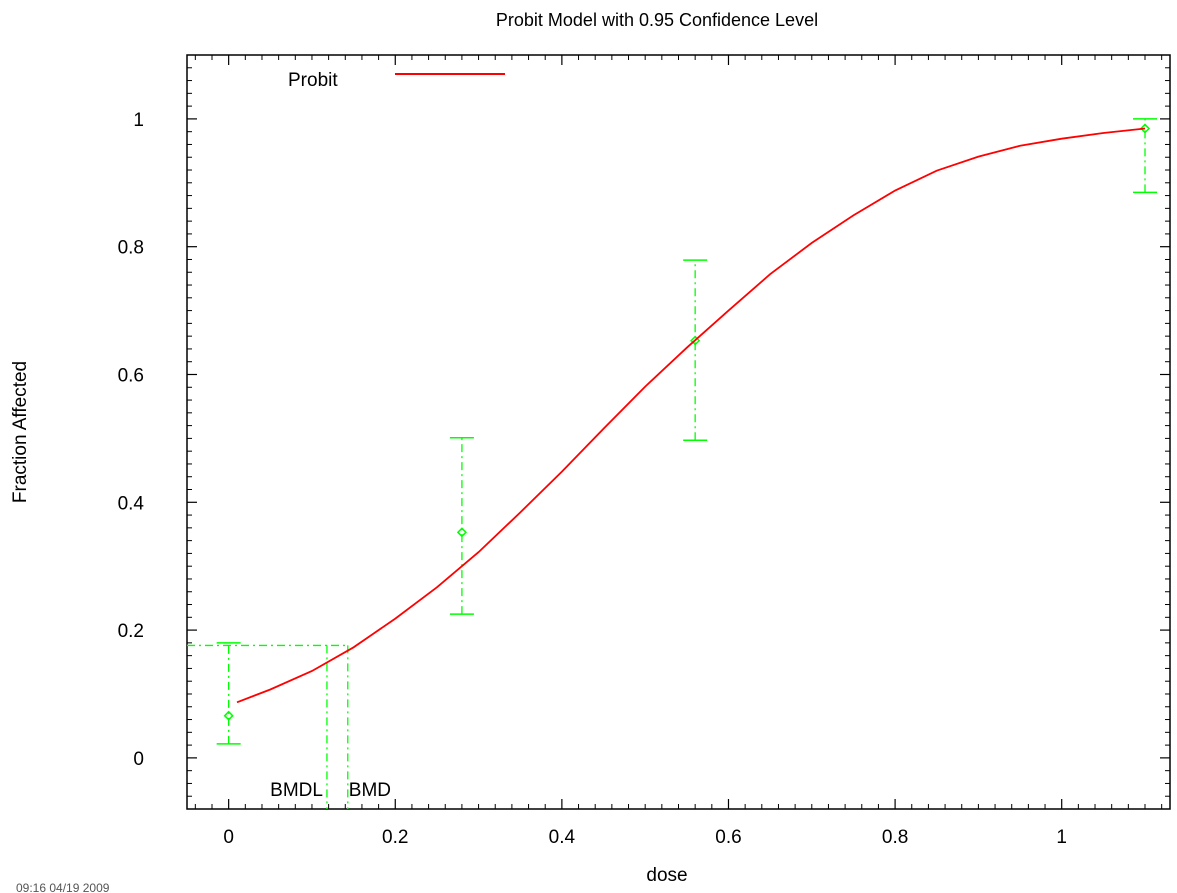 This screenshot has height=893, width=1177. Describe the element at coordinates (1061, 837) in the screenshot. I see `x-tick-label: 1` at that location.